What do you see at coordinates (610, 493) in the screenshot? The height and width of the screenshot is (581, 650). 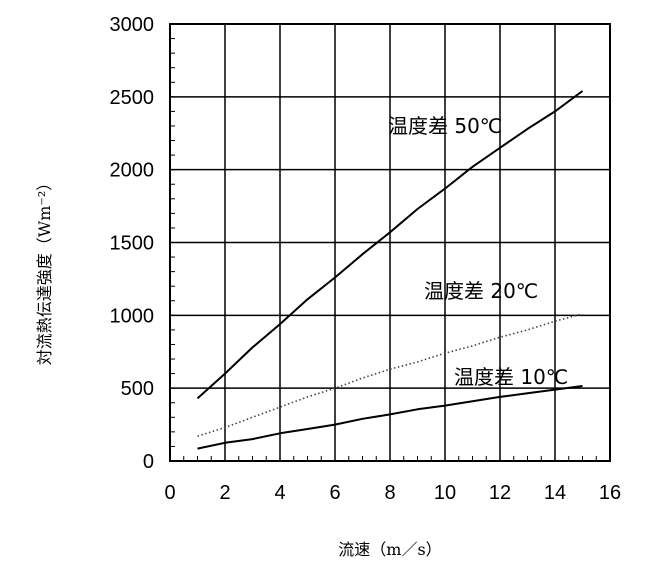 I see `x-tick-label-16: 16` at bounding box center [610, 493].